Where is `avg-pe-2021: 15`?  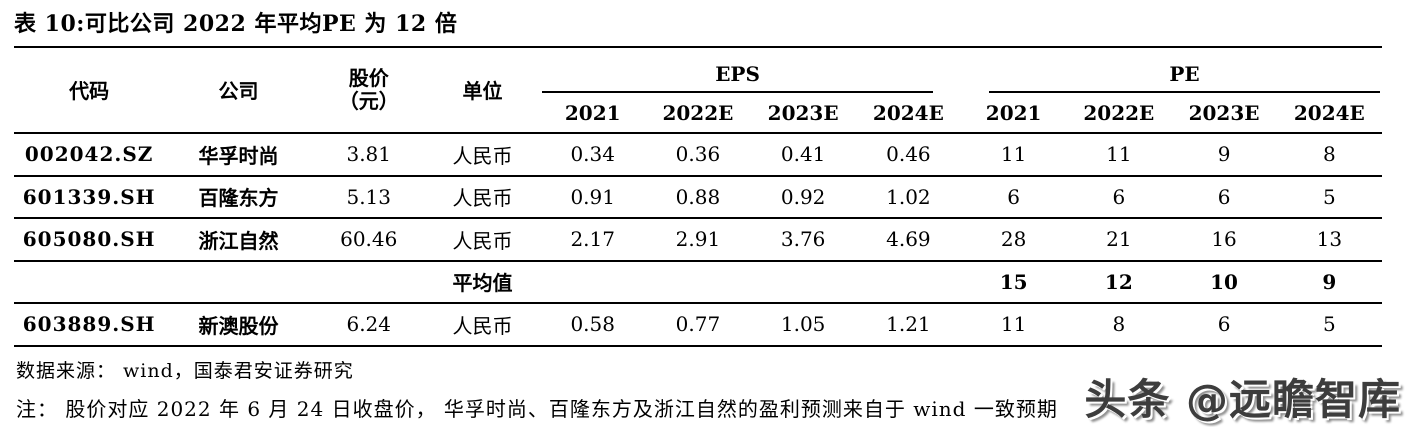
avg-pe-2021: 15 is located at coordinates (1014, 281).